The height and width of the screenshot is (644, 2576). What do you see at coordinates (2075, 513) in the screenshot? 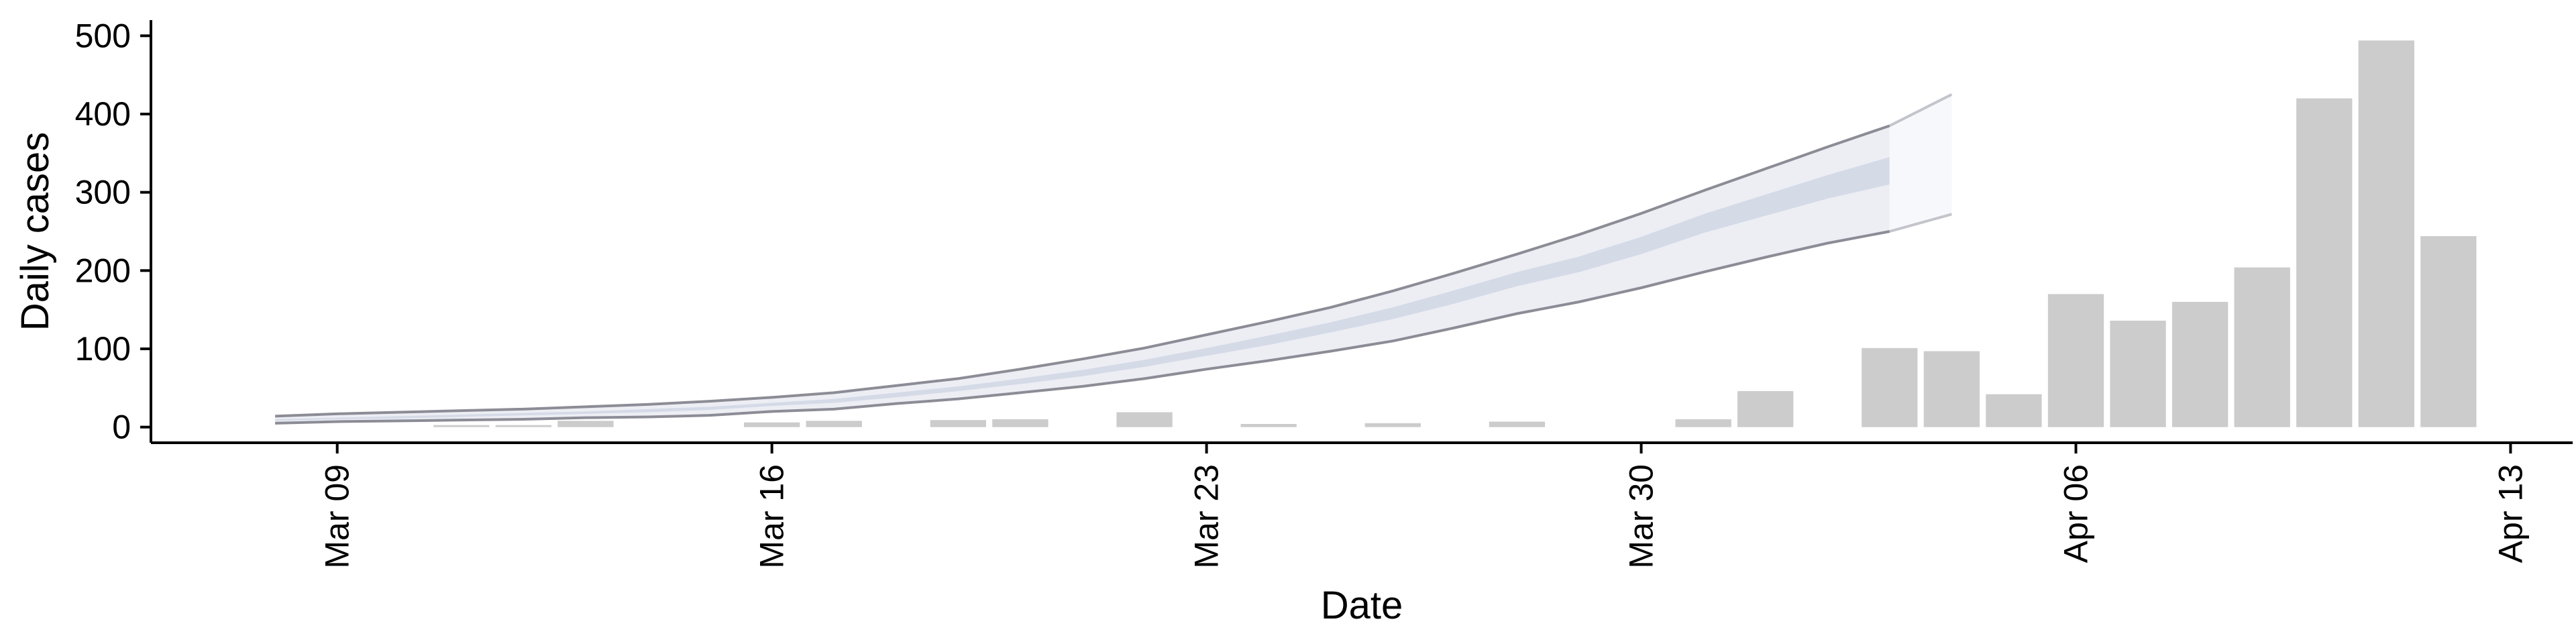
I see `x-tick-label: Apr 06` at bounding box center [2075, 513].